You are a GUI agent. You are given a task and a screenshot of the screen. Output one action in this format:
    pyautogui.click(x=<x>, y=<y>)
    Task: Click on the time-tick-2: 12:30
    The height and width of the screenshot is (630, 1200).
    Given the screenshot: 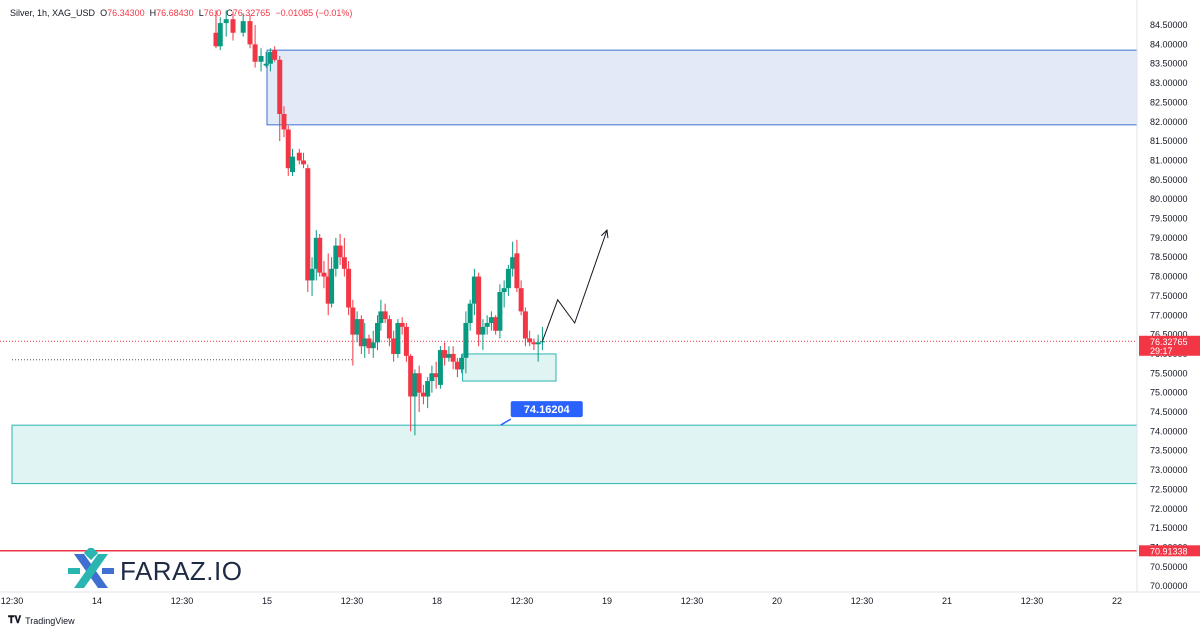 What is the action you would take?
    pyautogui.click(x=182, y=601)
    